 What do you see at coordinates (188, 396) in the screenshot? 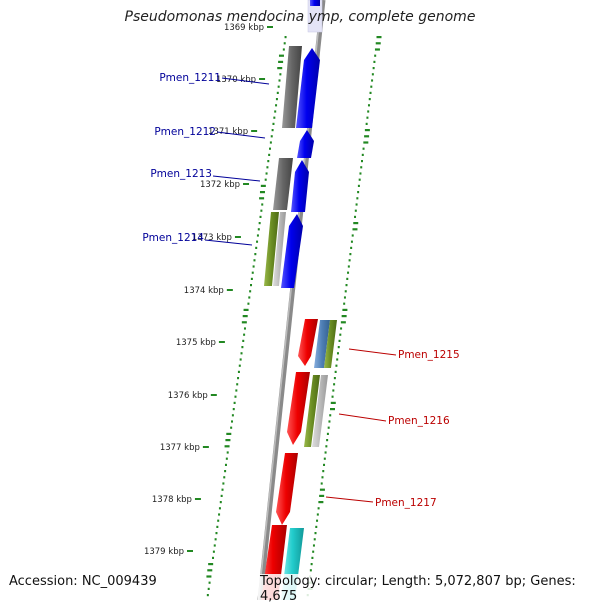
I see `scale-tick-label: 1376 kbp` at bounding box center [188, 396].